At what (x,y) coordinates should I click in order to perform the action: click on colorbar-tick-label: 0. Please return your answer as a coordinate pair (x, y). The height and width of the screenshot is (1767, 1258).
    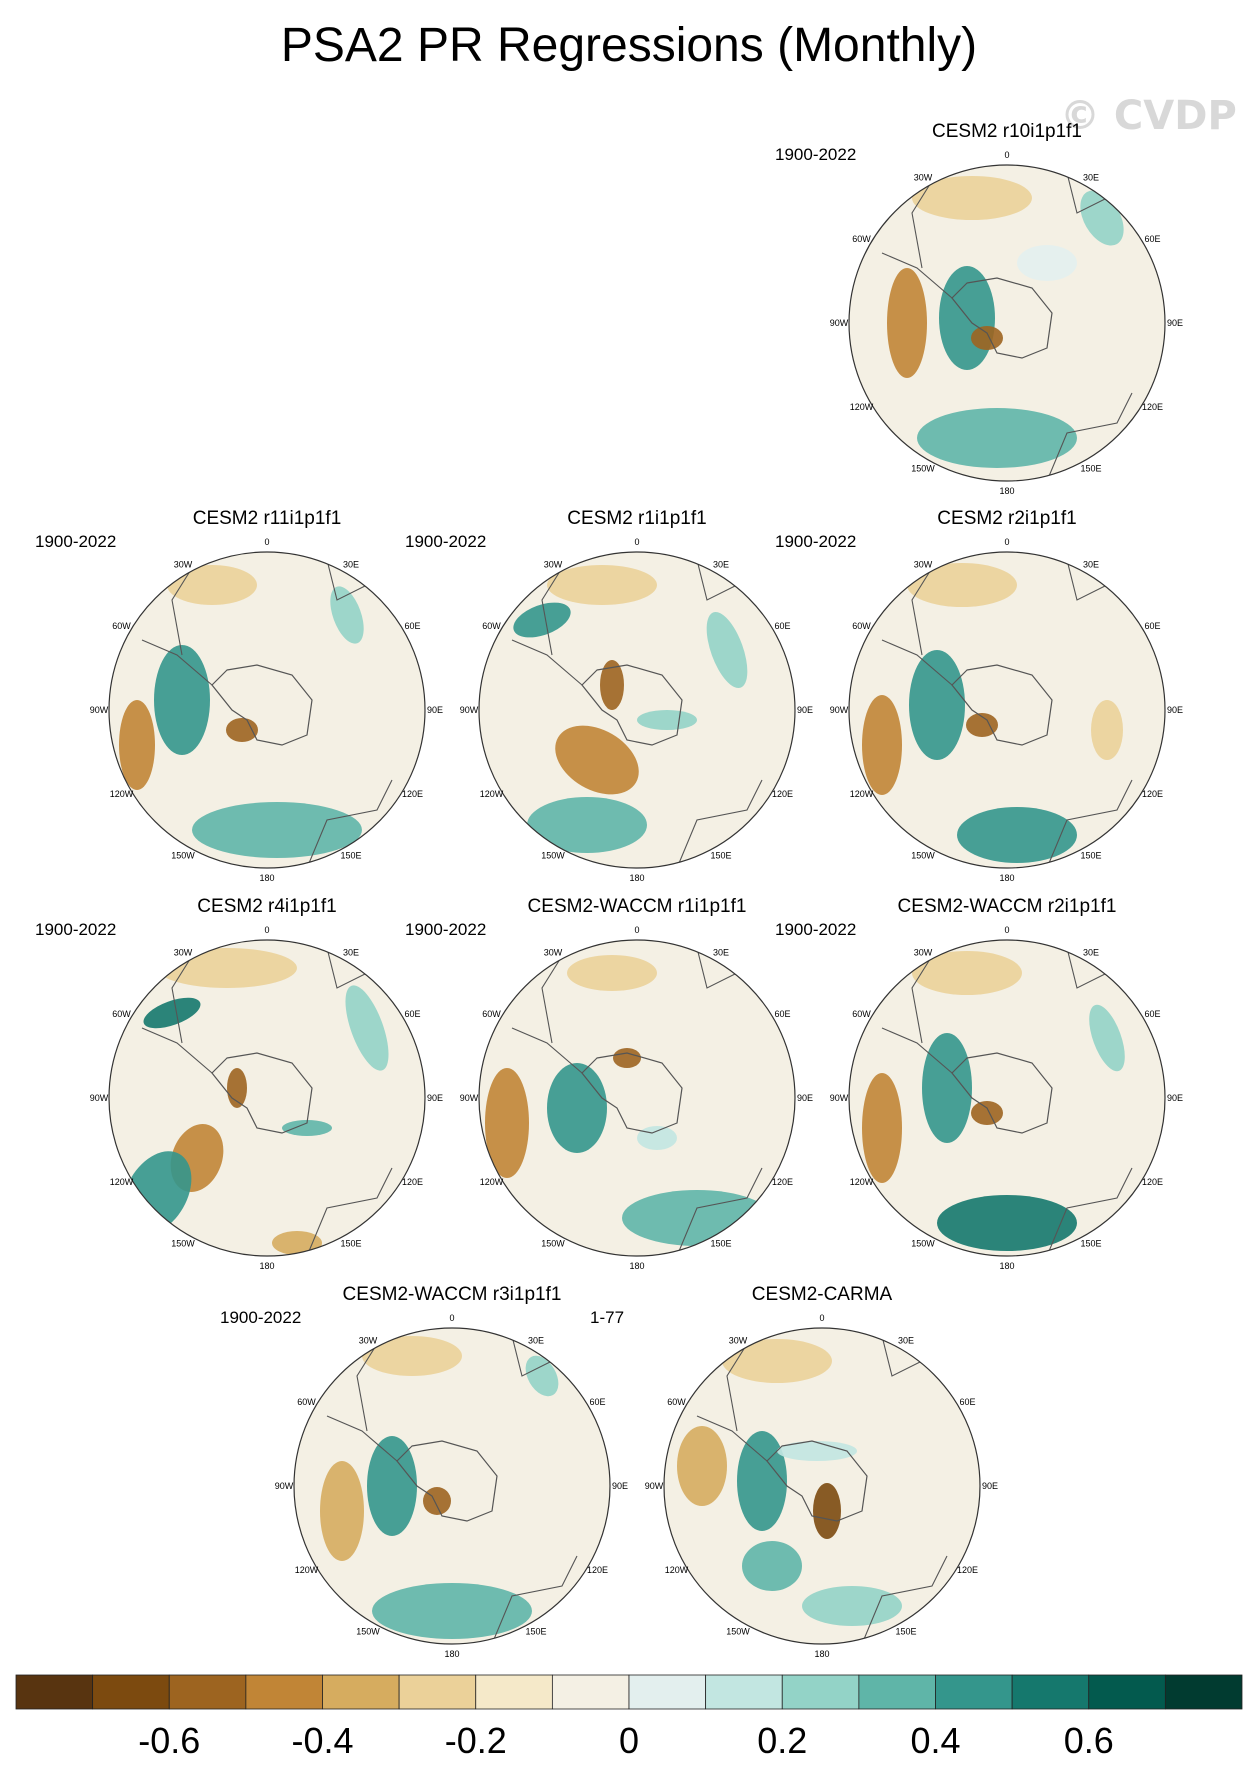
    Looking at the image, I should click on (629, 1740).